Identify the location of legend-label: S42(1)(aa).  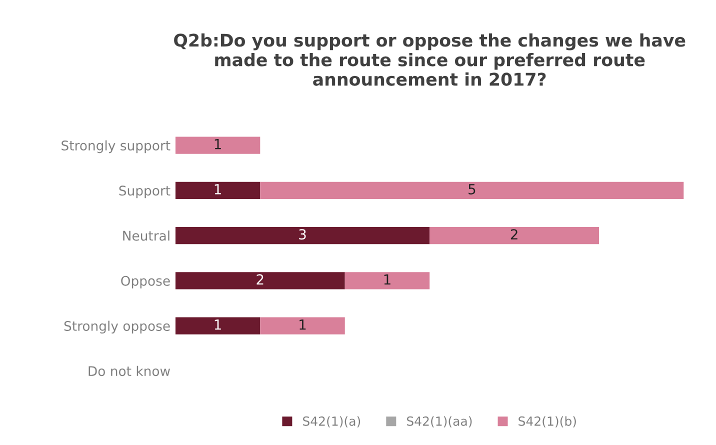
(439, 422).